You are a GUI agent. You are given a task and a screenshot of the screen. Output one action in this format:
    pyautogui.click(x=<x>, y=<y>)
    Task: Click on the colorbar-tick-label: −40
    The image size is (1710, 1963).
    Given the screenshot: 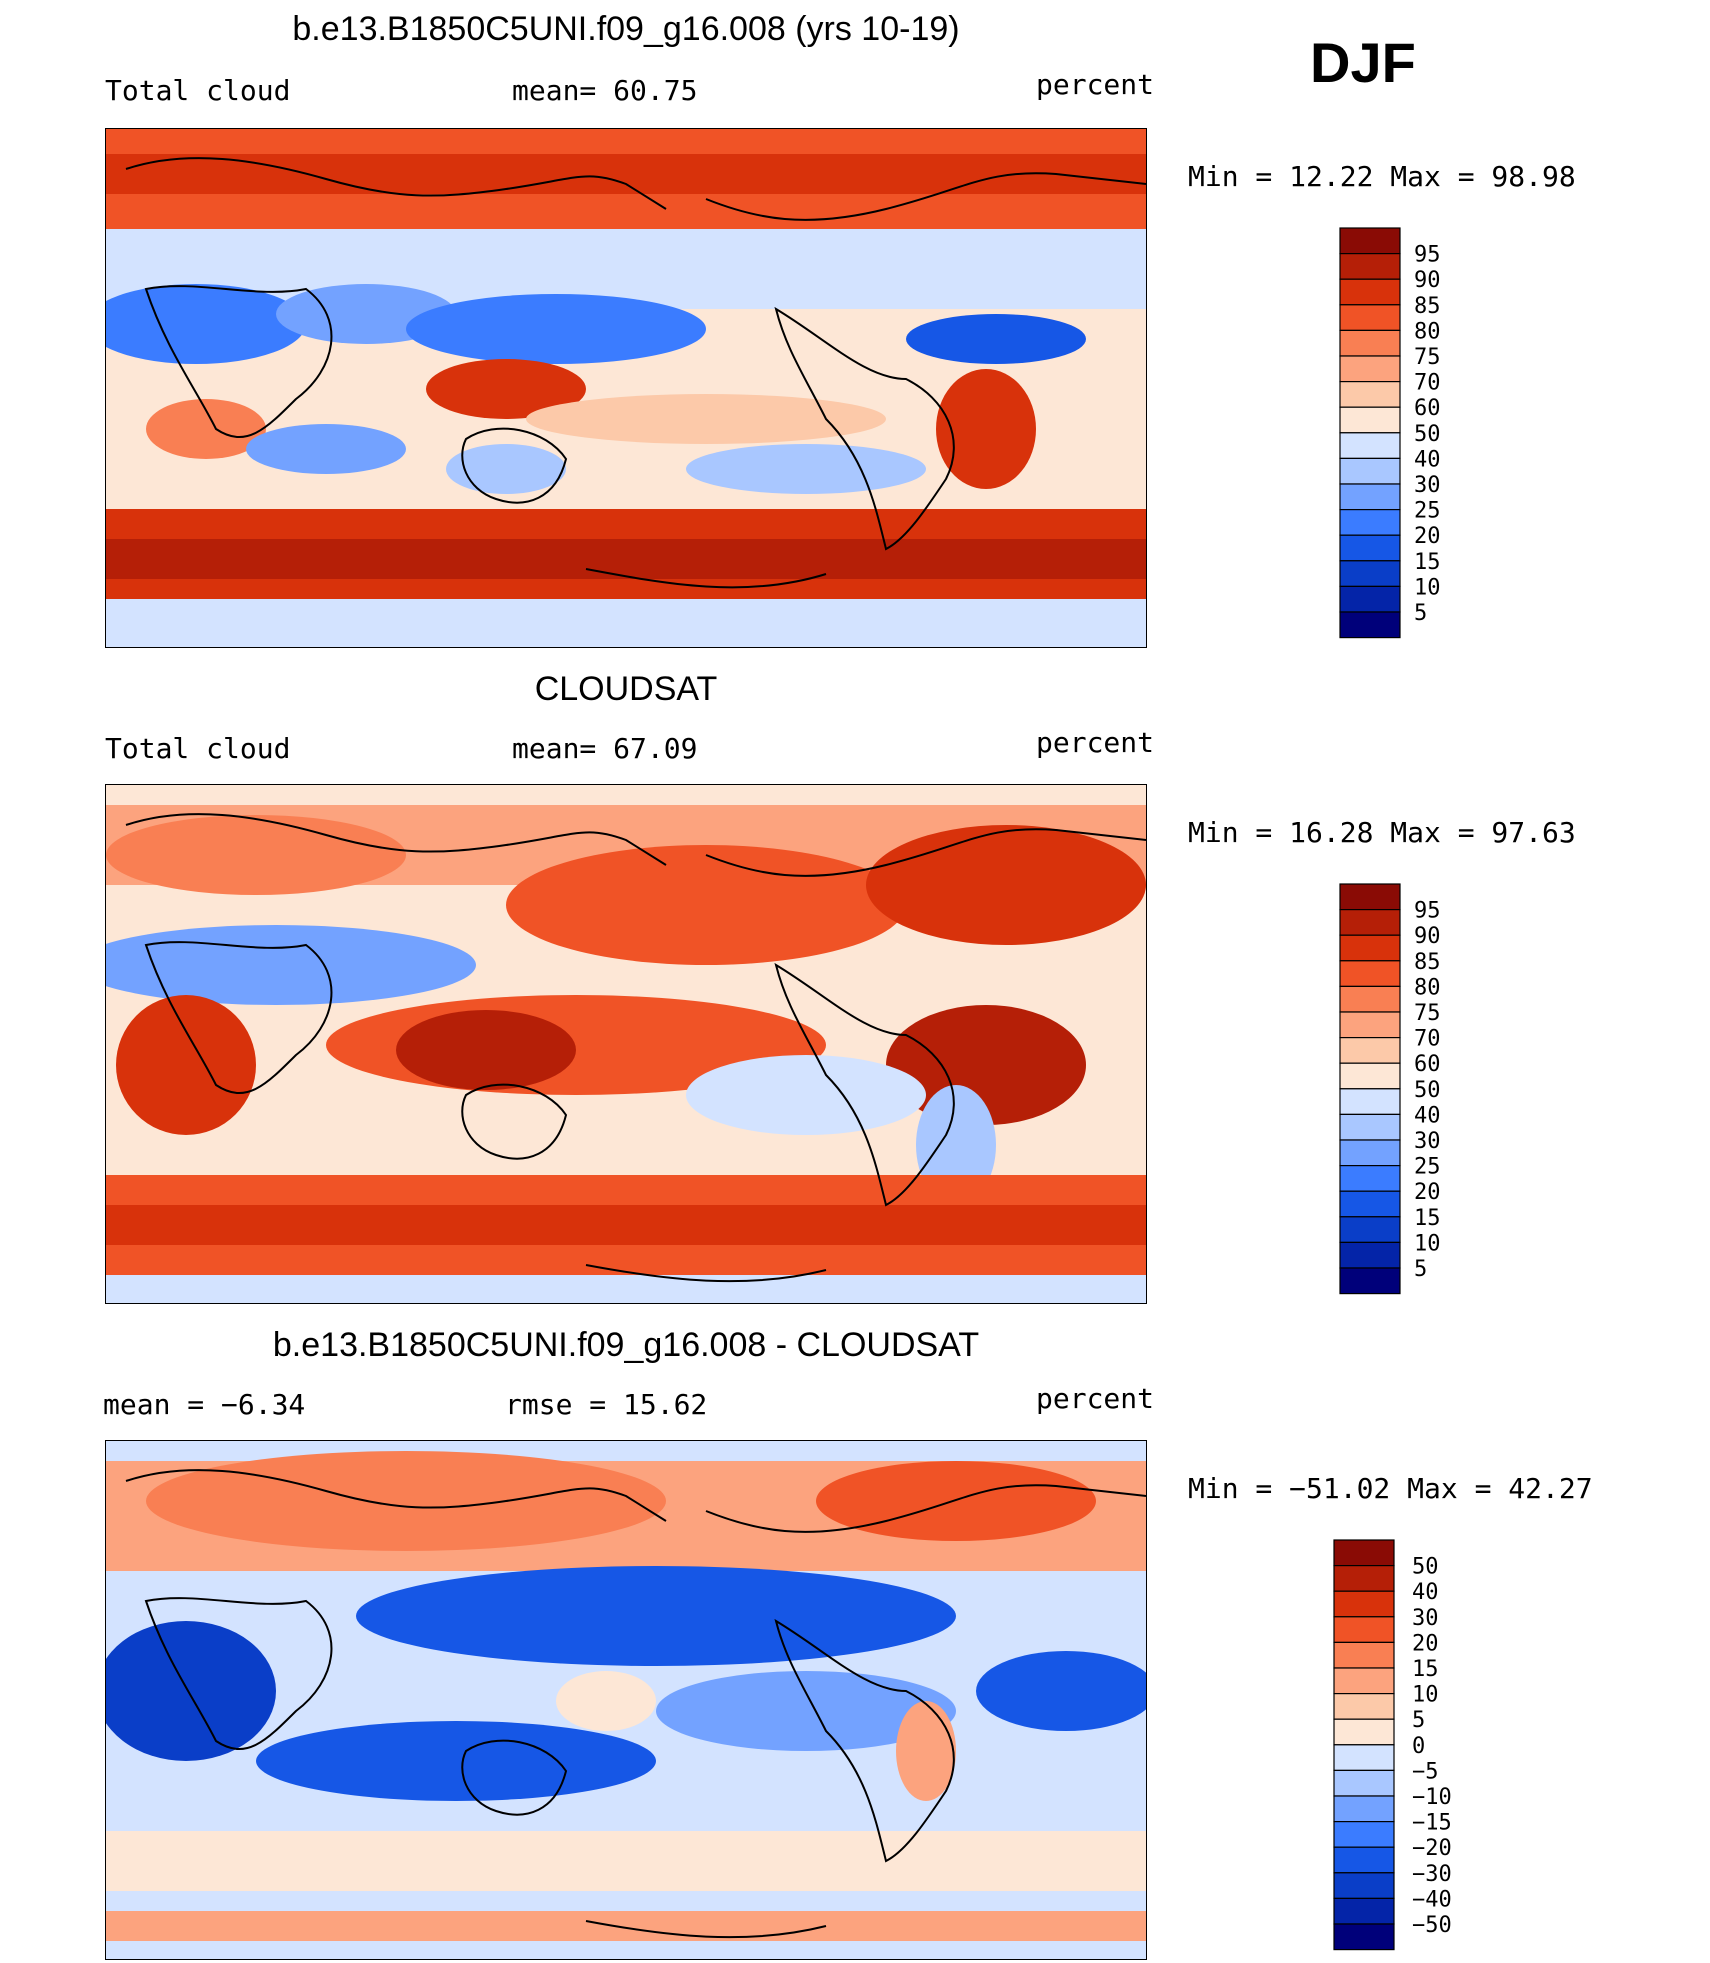 What is the action you would take?
    pyautogui.click(x=1432, y=1899)
    